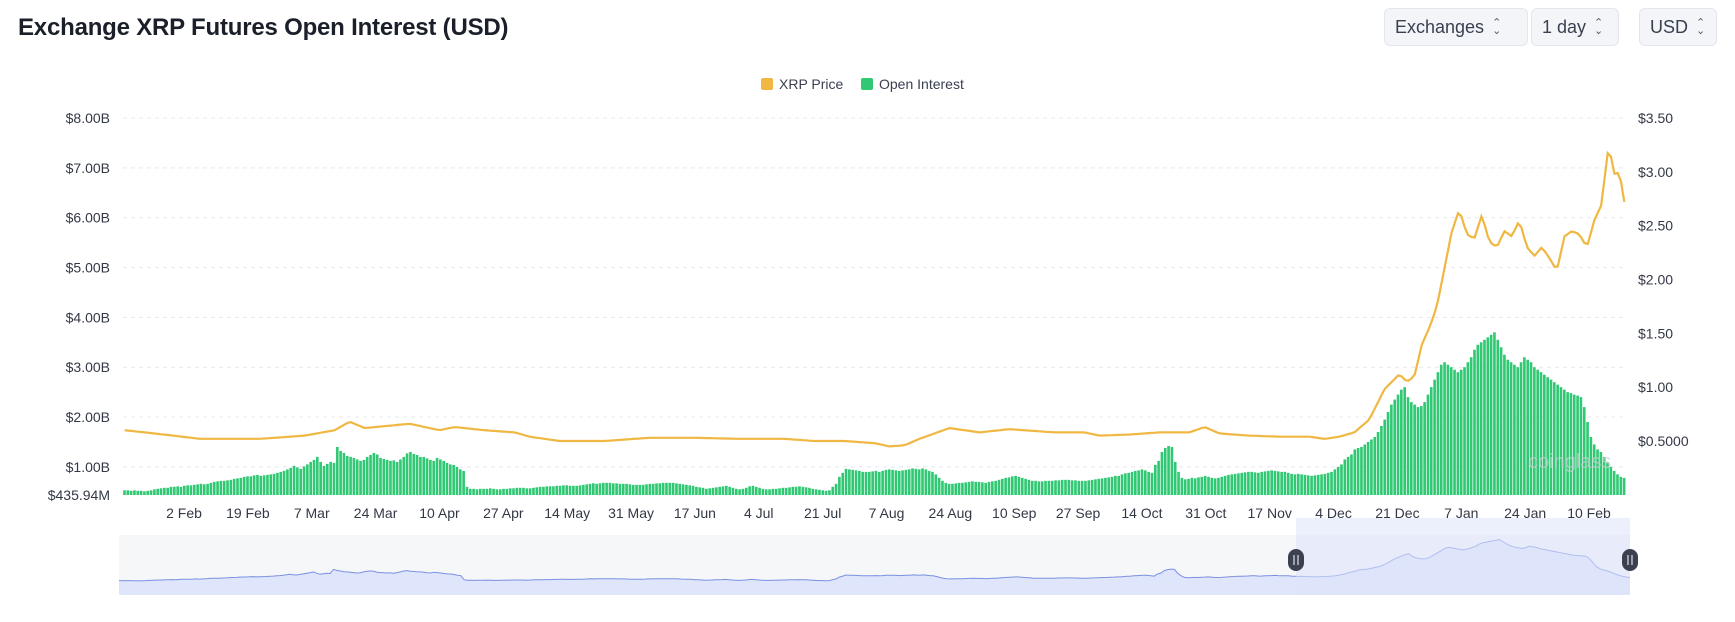  What do you see at coordinates (878, 556) in the screenshot?
I see `range-navigator` at bounding box center [878, 556].